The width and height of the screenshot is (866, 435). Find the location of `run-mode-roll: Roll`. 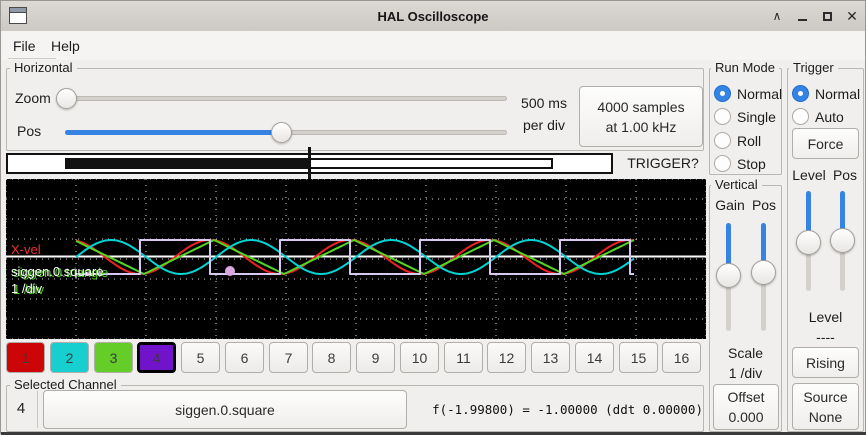

run-mode-roll: Roll is located at coordinates (737, 140).